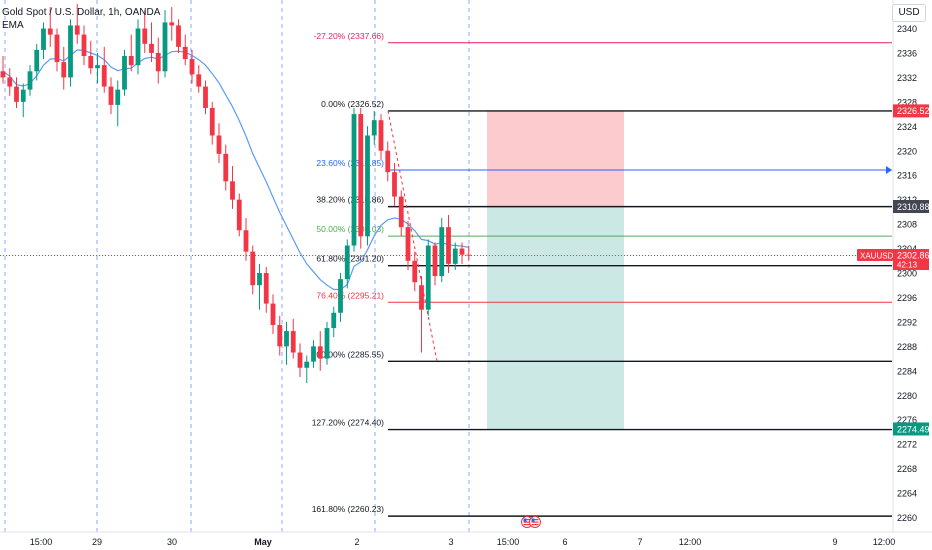  I want to click on time-axis-bg, so click(466, 541).